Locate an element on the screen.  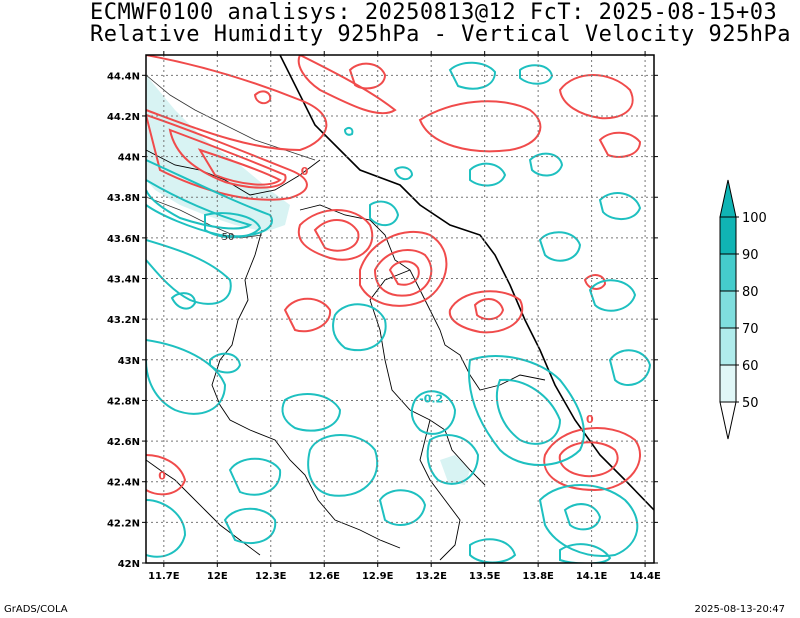
x-tick-label: 14.4E is located at coordinates (645, 576).